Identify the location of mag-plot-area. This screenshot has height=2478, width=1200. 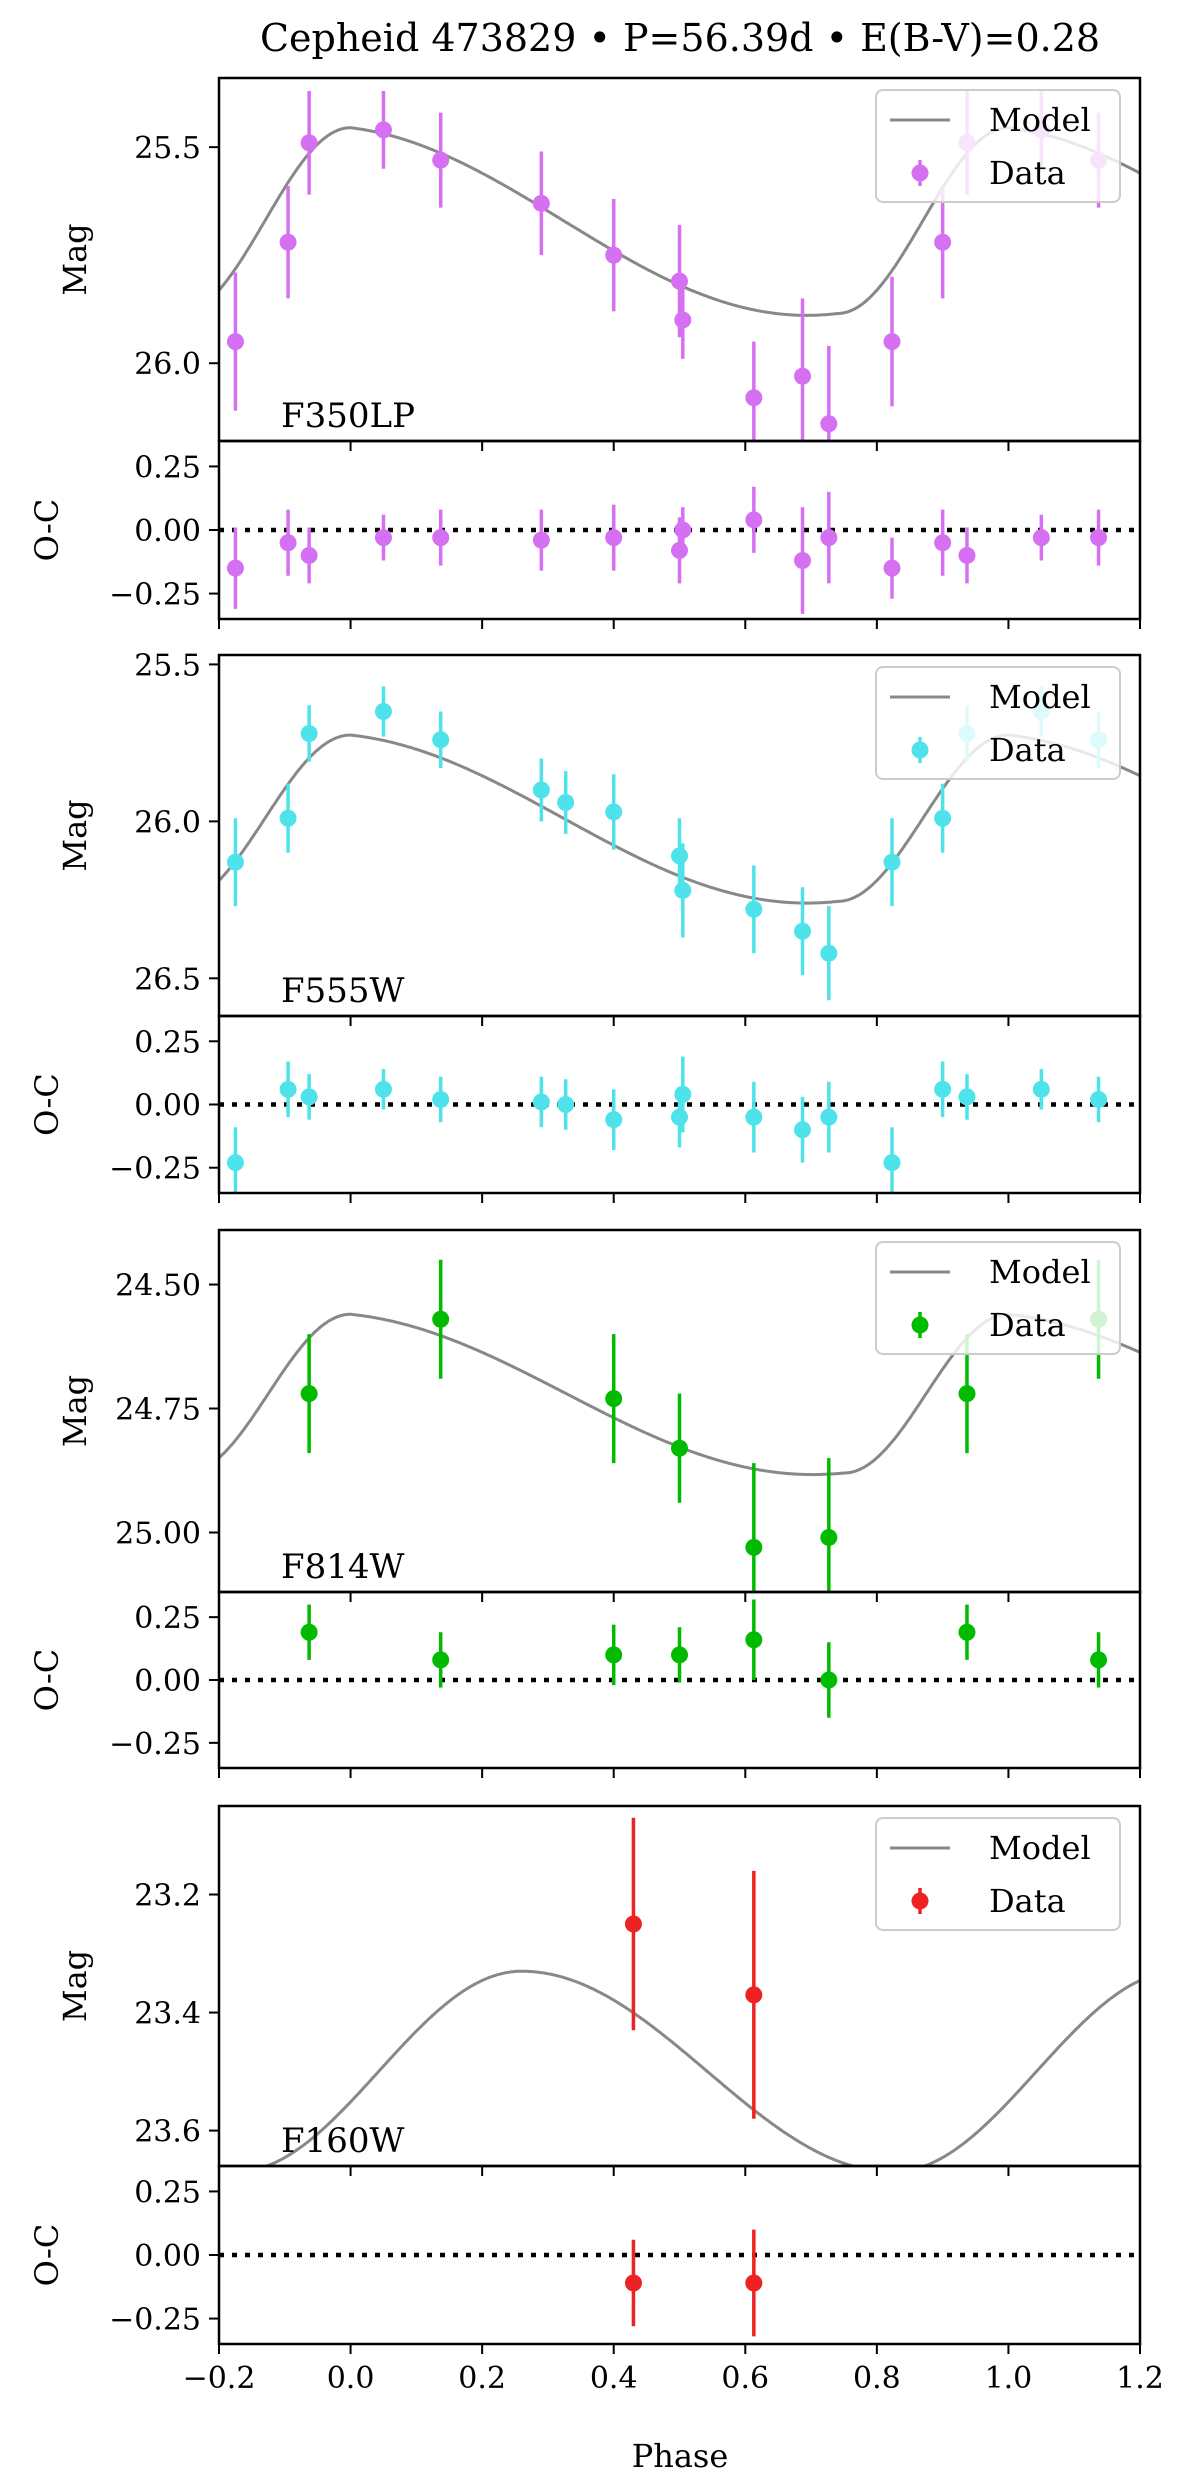
(701, 1991).